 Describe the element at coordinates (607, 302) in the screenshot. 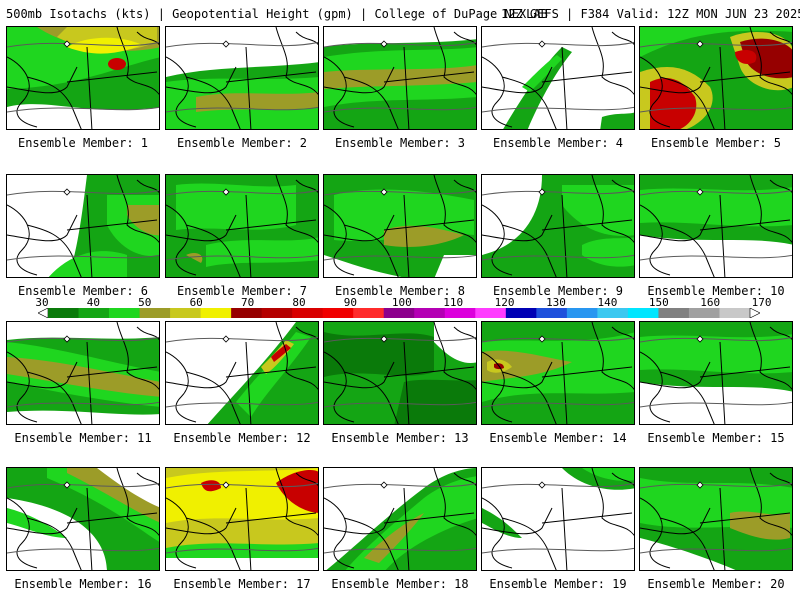

I see `colorbar-tick-label: 140` at that location.